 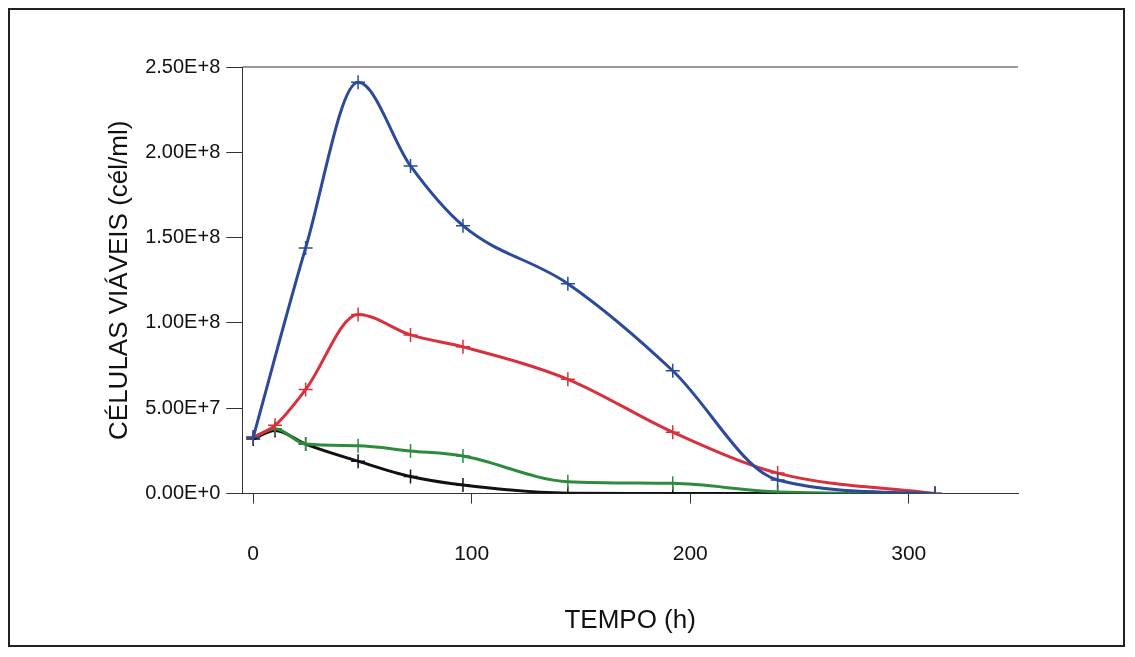 I want to click on y-tick-label: 1.50E+8, so click(x=183, y=236).